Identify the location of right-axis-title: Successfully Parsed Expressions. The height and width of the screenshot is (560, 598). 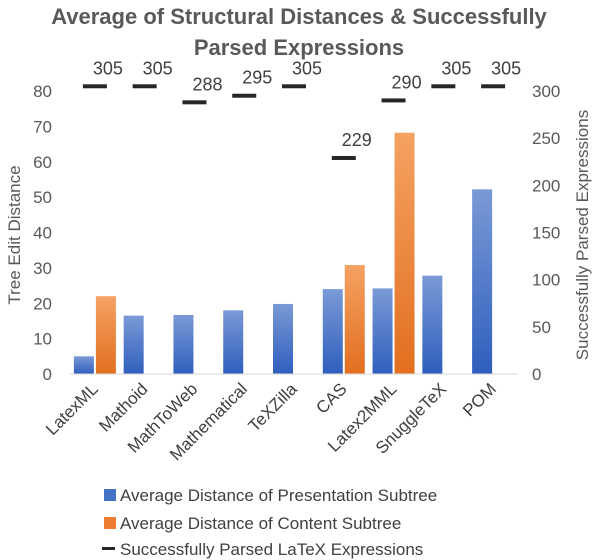
(582, 235).